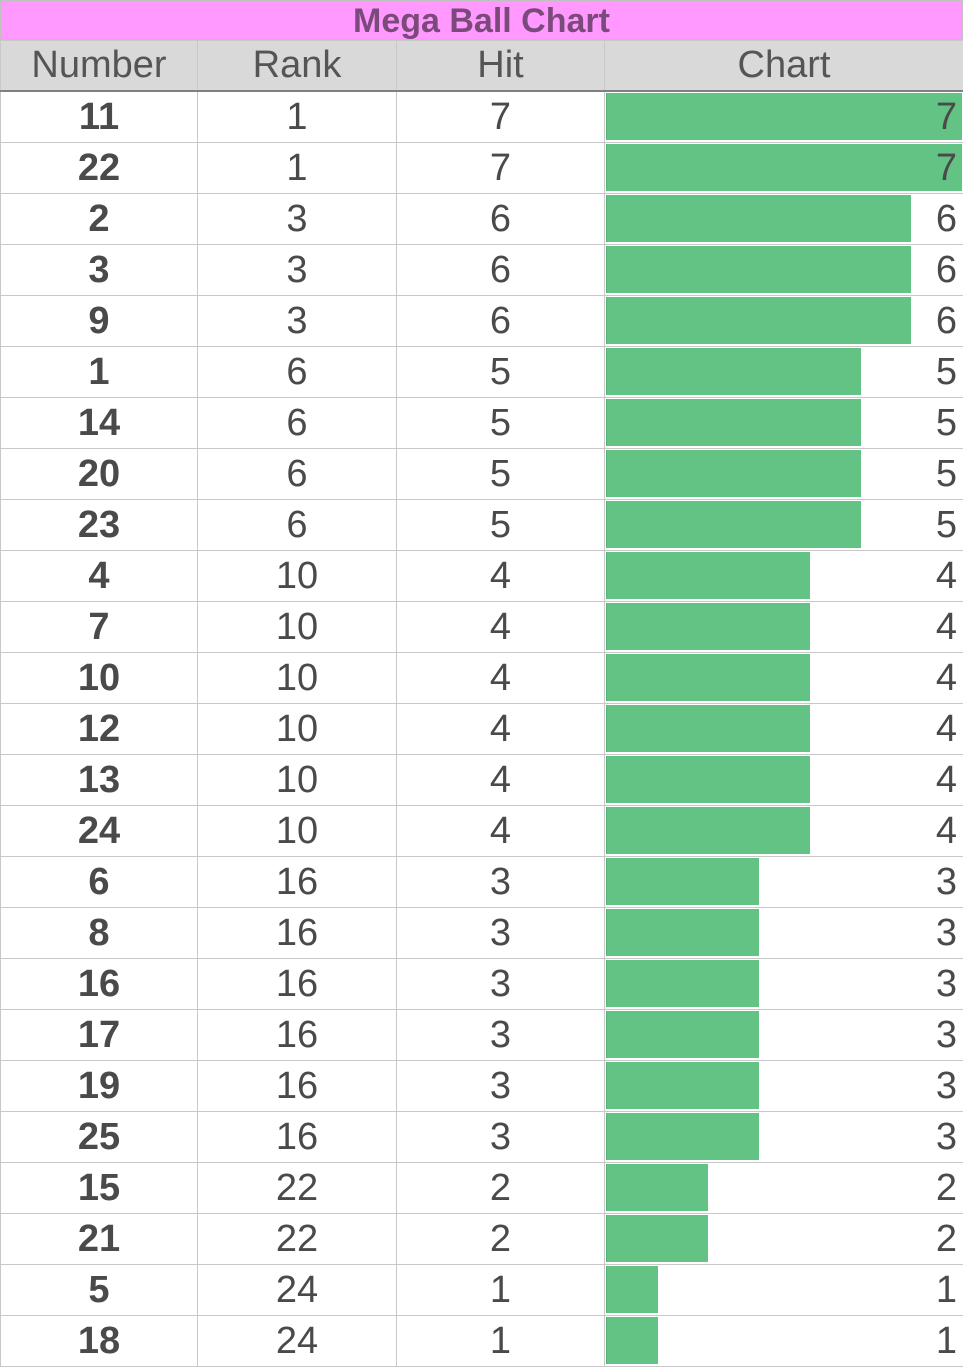 This screenshot has height=1367, width=963. I want to click on header-row: Number Rank Hit Chart, so click(482, 66).